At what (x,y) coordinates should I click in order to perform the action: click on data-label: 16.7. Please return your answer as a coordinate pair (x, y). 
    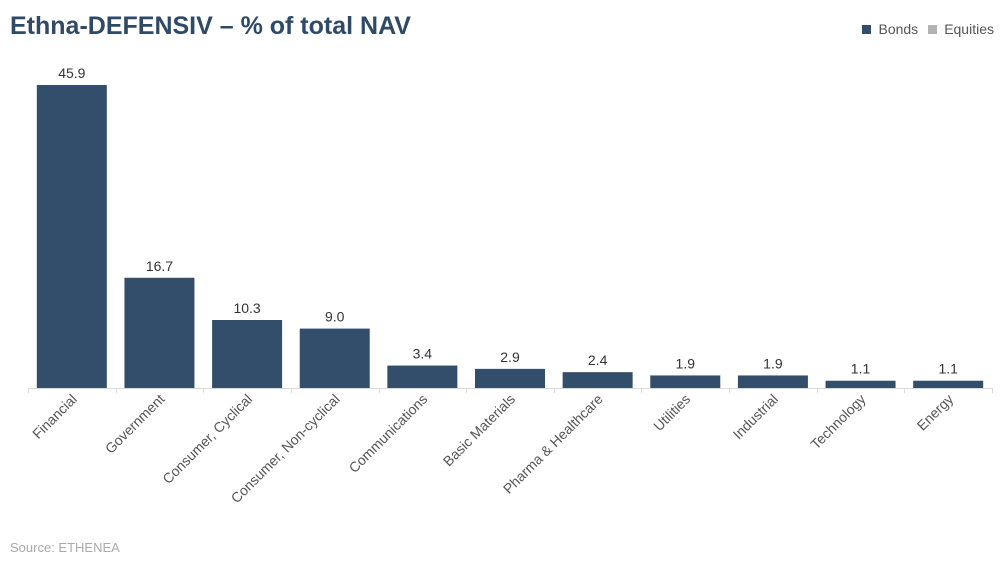
    Looking at the image, I should click on (159, 266).